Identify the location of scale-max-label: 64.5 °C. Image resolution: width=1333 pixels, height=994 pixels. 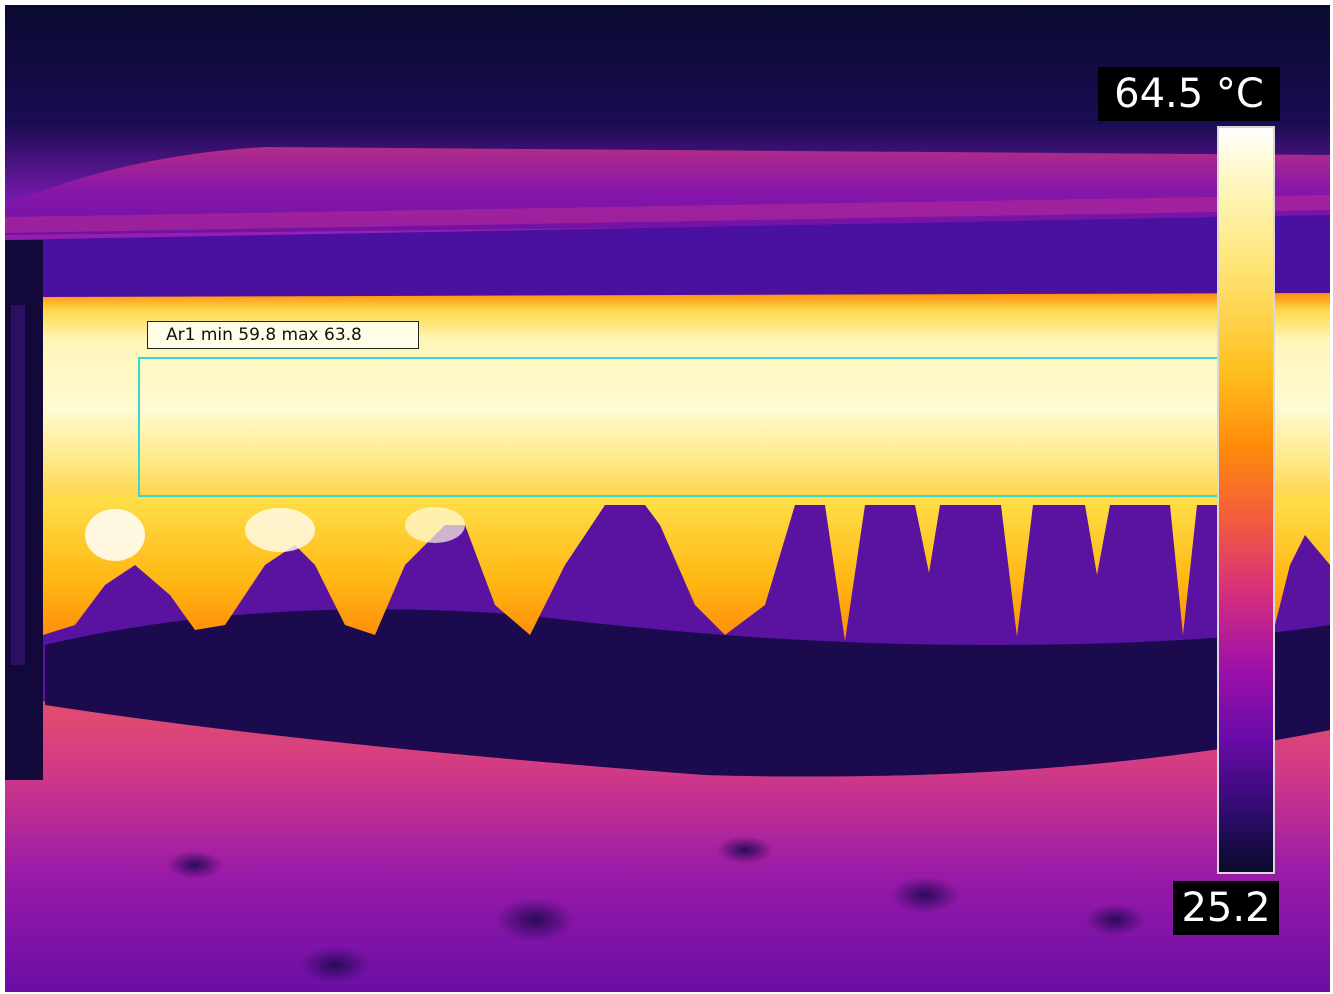
(1189, 94).